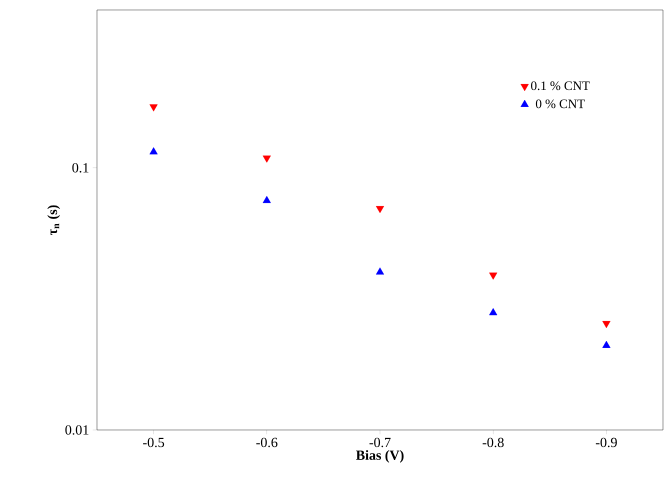 The width and height of the screenshot is (664, 492). Describe the element at coordinates (267, 443) in the screenshot. I see `x-tick-label: -0.6` at that location.